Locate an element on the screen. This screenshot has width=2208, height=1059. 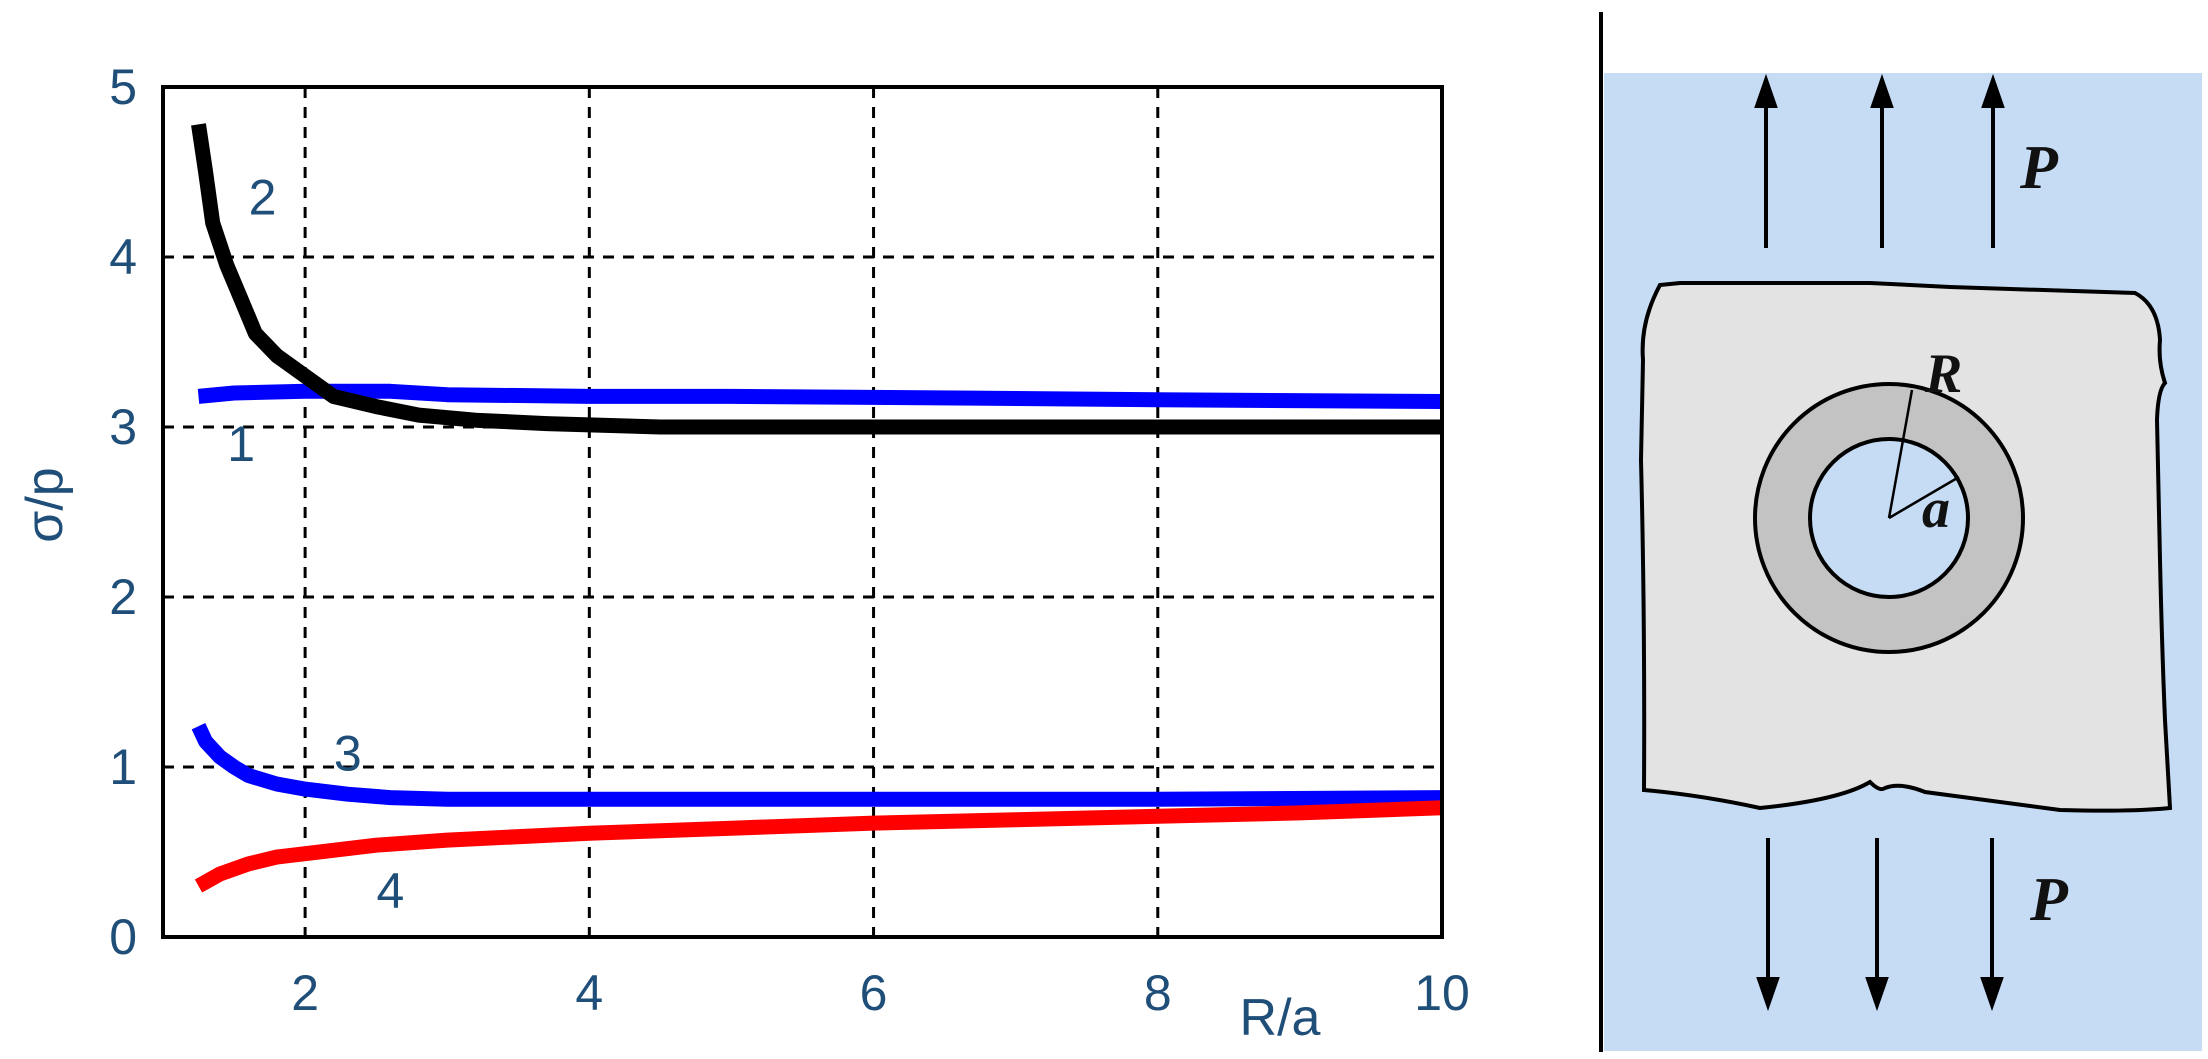
y-tick-label: 1 is located at coordinates (123, 767).